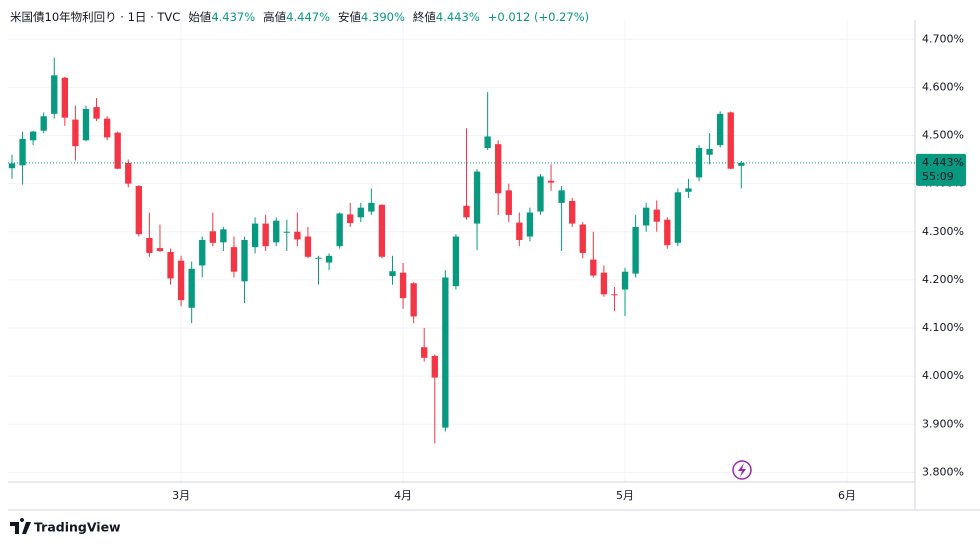 The width and height of the screenshot is (980, 546). Describe the element at coordinates (199, 17) in the screenshot. I see `header-label: 始値` at that location.